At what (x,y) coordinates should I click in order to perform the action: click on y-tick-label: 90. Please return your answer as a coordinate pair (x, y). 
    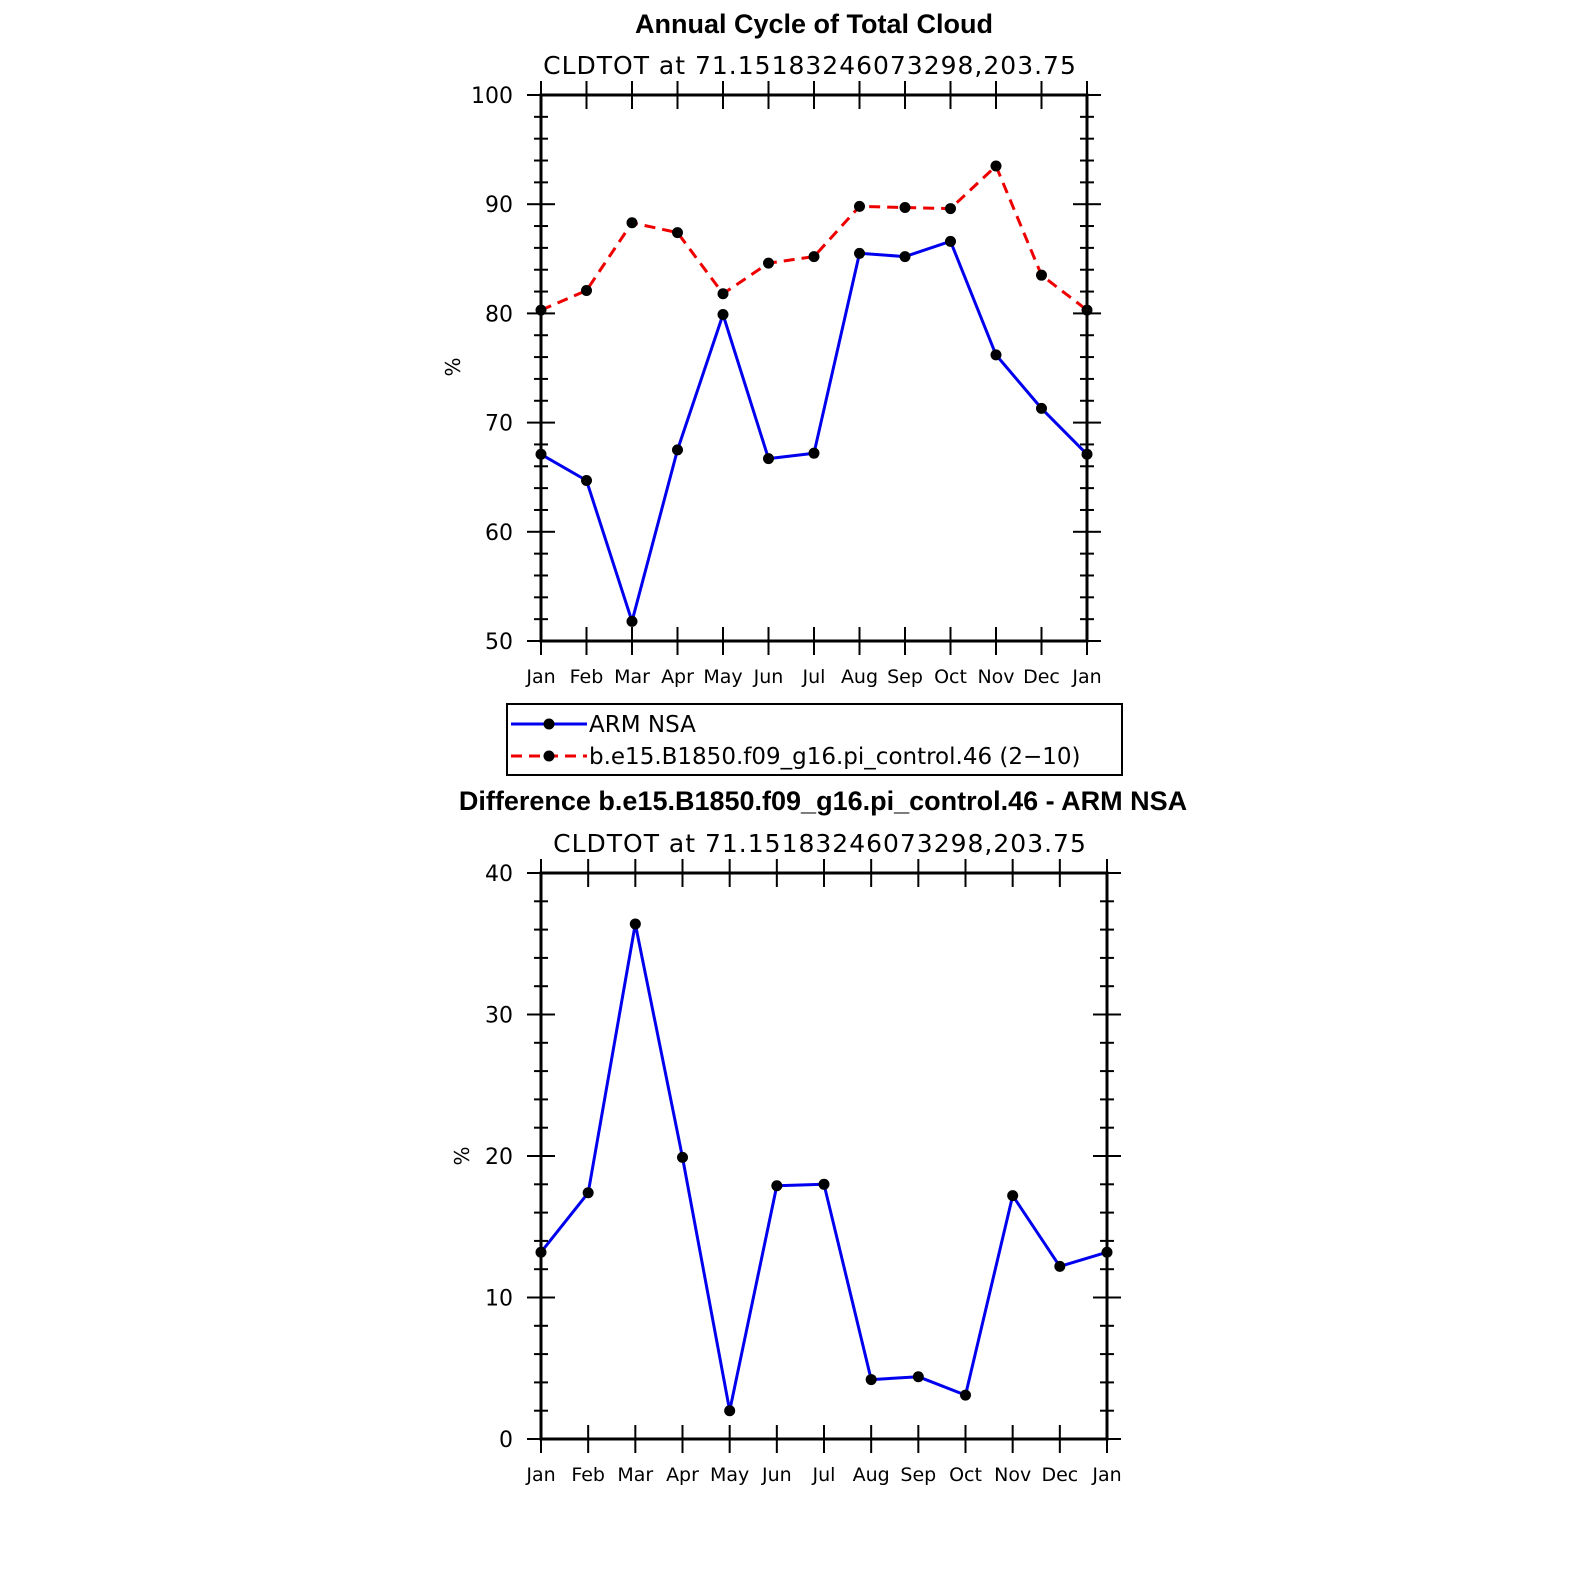
    Looking at the image, I should click on (499, 205).